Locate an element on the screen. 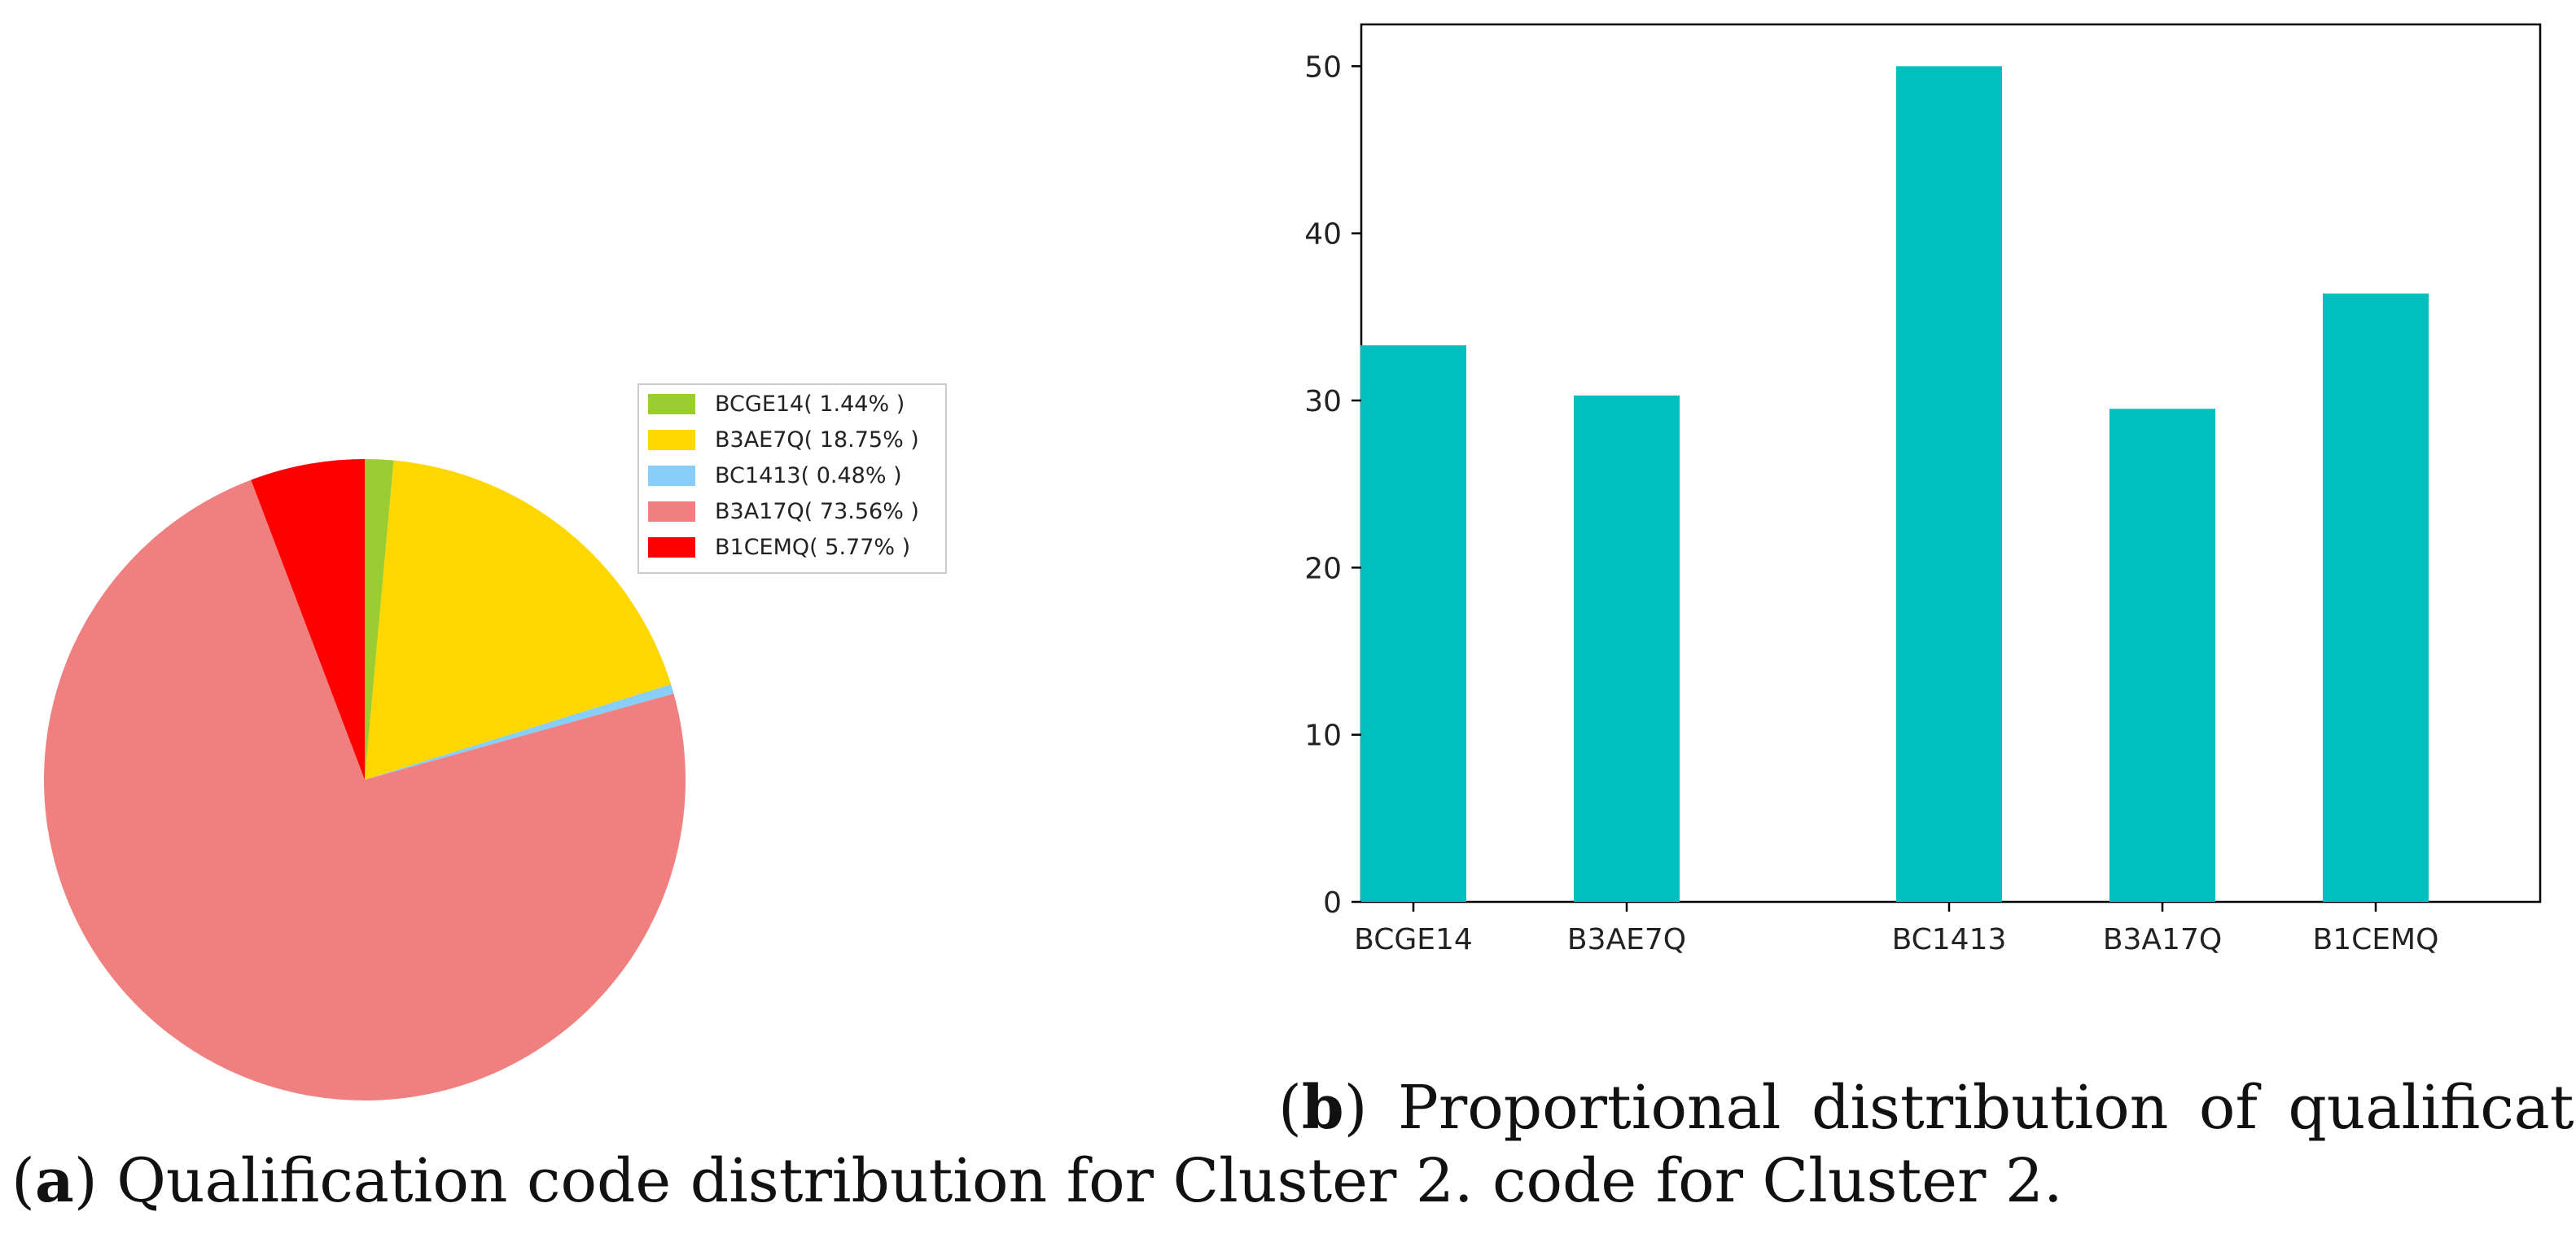  pie-slice-b3ae7q is located at coordinates (518, 620).